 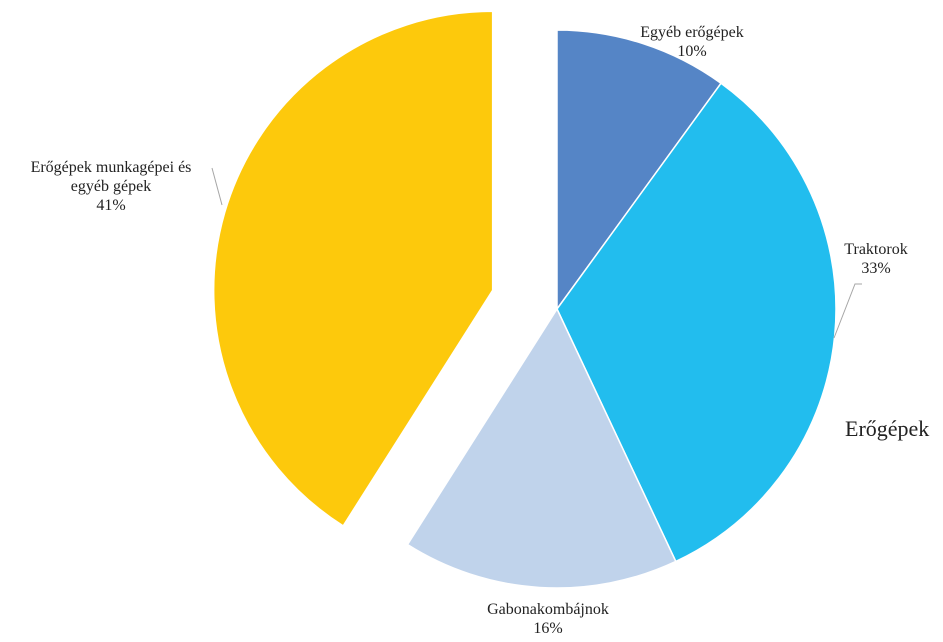 What do you see at coordinates (111, 167) in the screenshot?
I see `slice-category-label: Erőgépek munkagépei és` at bounding box center [111, 167].